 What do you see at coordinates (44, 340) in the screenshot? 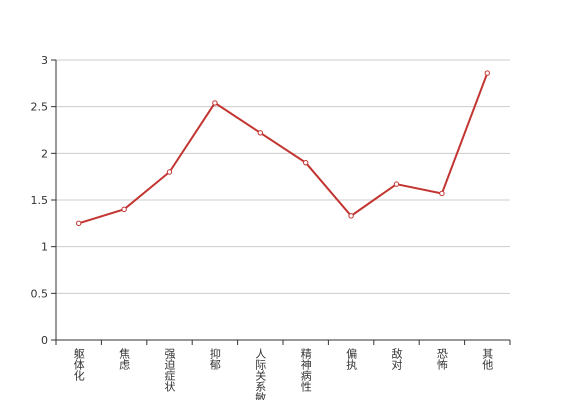
I see `y-tick-label: 0` at bounding box center [44, 340].